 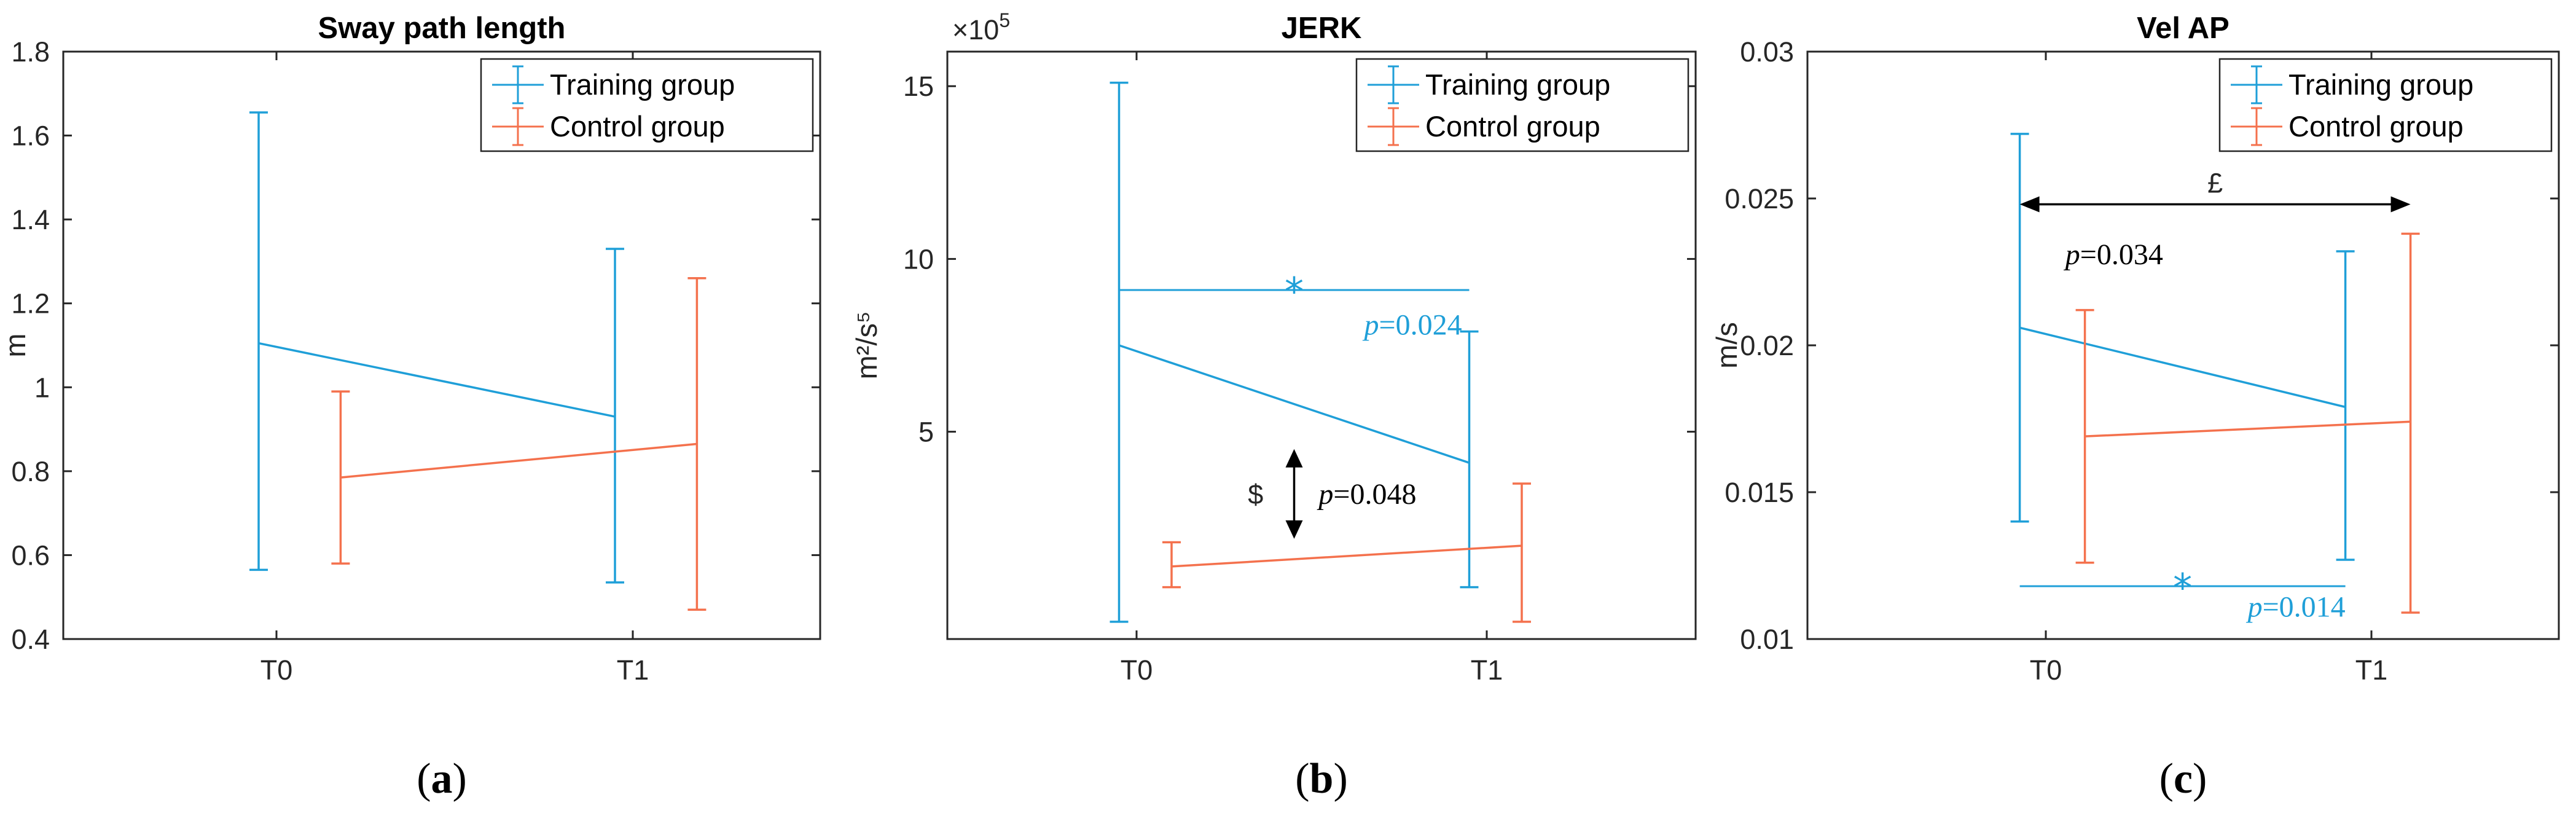 What do you see at coordinates (1767, 52) in the screenshot?
I see `y-tick-label: 0.03` at bounding box center [1767, 52].